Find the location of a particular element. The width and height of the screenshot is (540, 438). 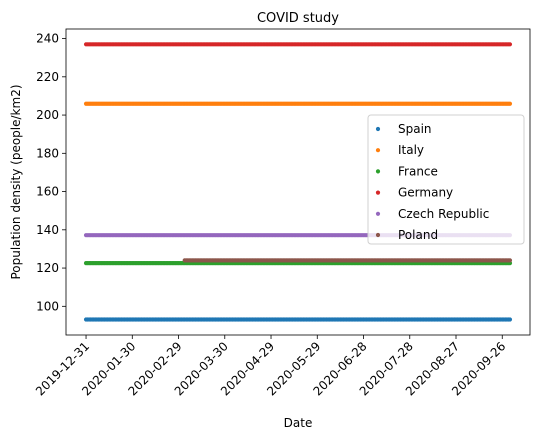

legend-box is located at coordinates (446, 179).